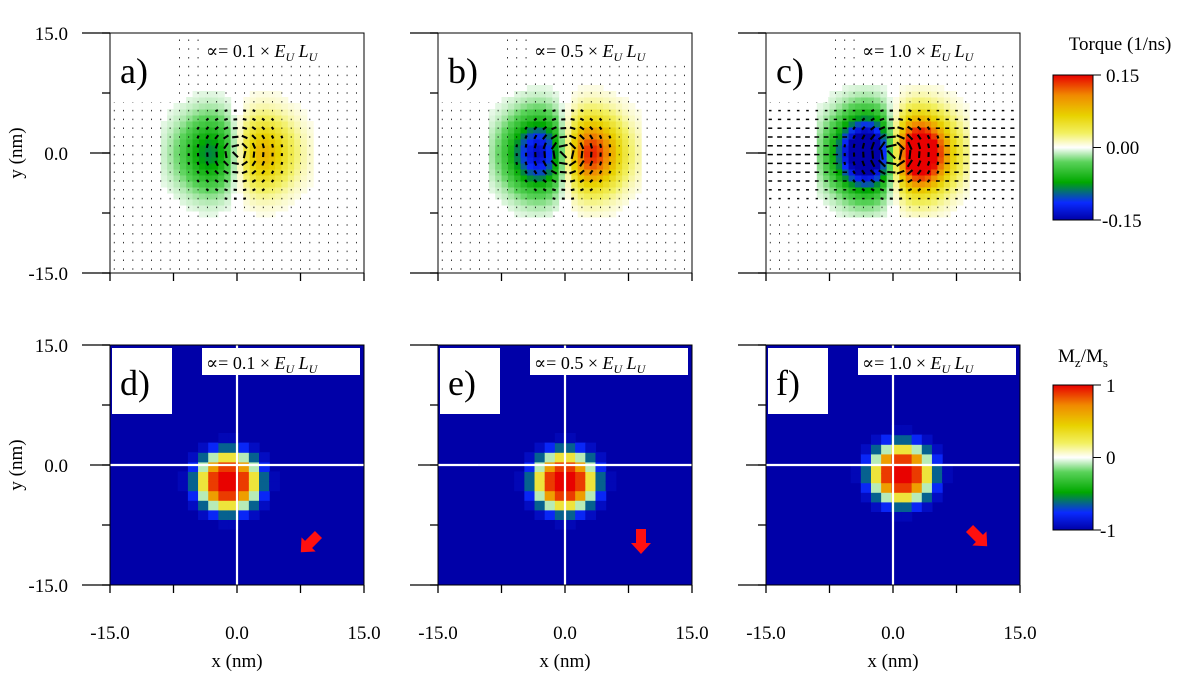 Image resolution: width=1194 pixels, height=696 pixels. What do you see at coordinates (134, 71) in the screenshot?
I see `panel-label: a)` at bounding box center [134, 71].